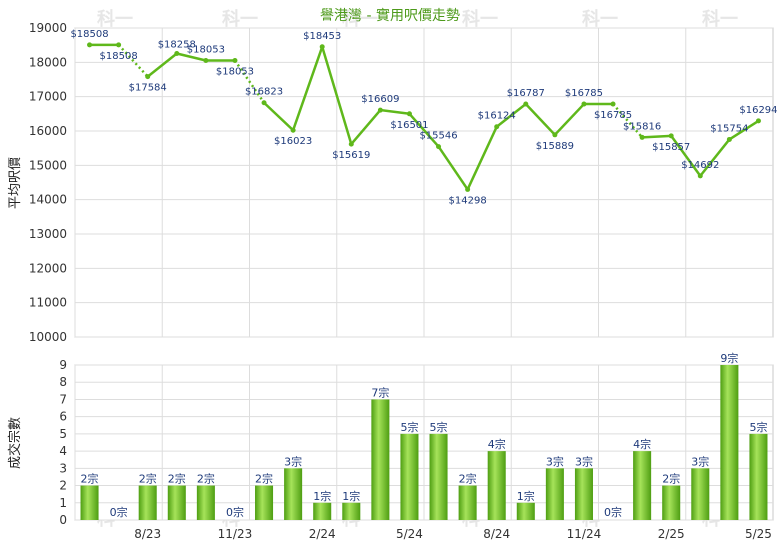 The height and width of the screenshot is (550, 780). I want to click on price-data-label: $16124, so click(497, 116).